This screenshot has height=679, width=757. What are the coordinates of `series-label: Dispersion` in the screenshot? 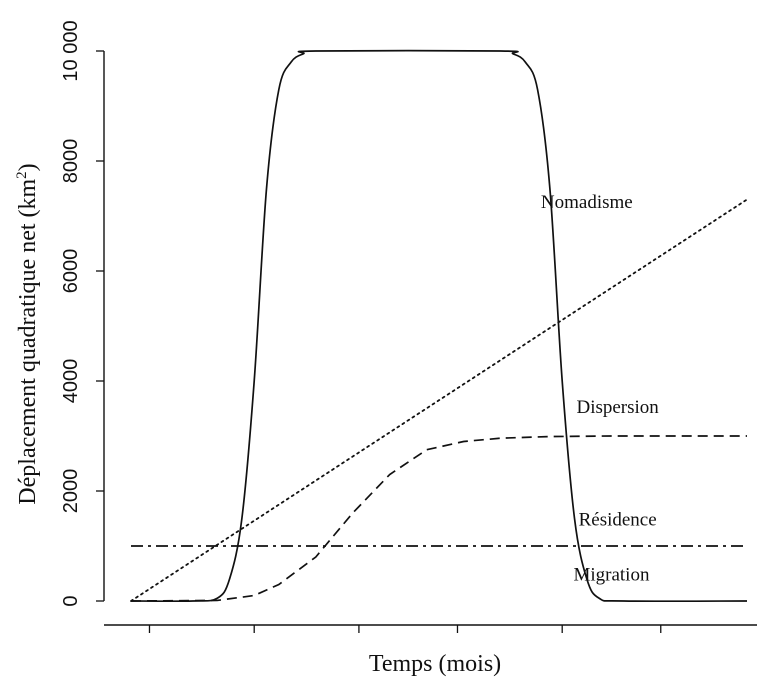 It's located at (617, 407).